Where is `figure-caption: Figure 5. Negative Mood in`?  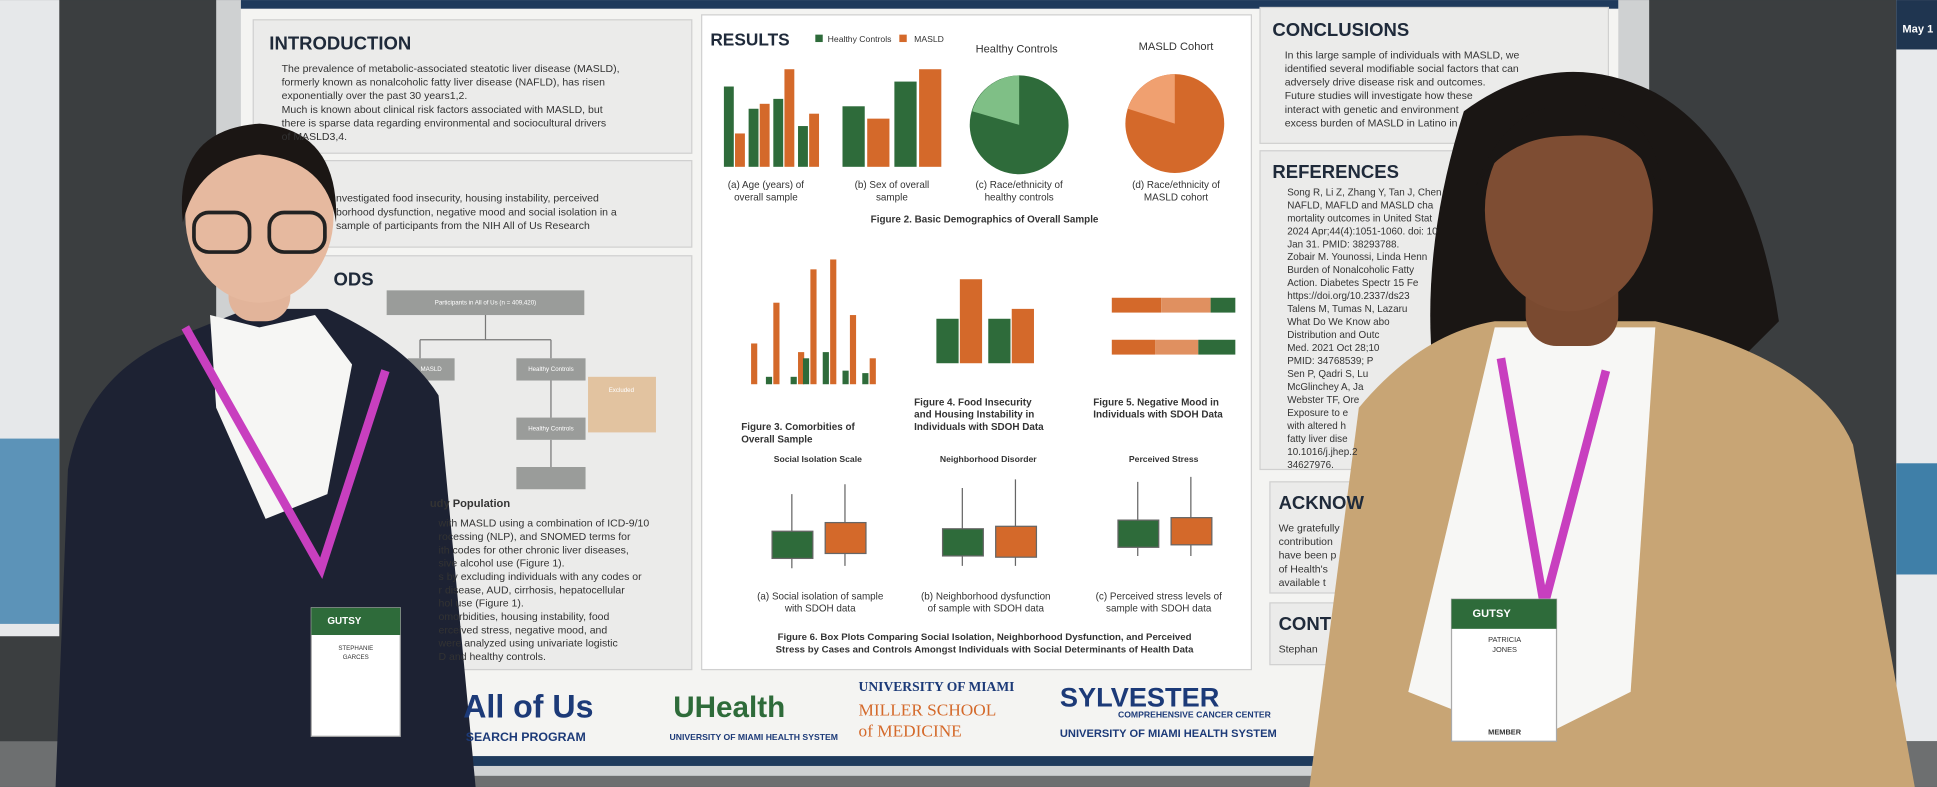 figure-caption: Figure 5. Negative Mood in is located at coordinates (1156, 402).